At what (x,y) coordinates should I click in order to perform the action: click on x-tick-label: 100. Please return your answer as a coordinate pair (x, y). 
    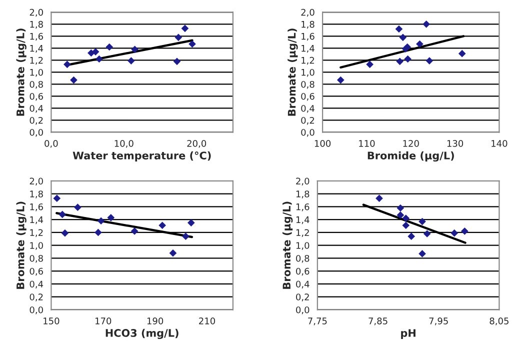
    Looking at the image, I should click on (322, 143).